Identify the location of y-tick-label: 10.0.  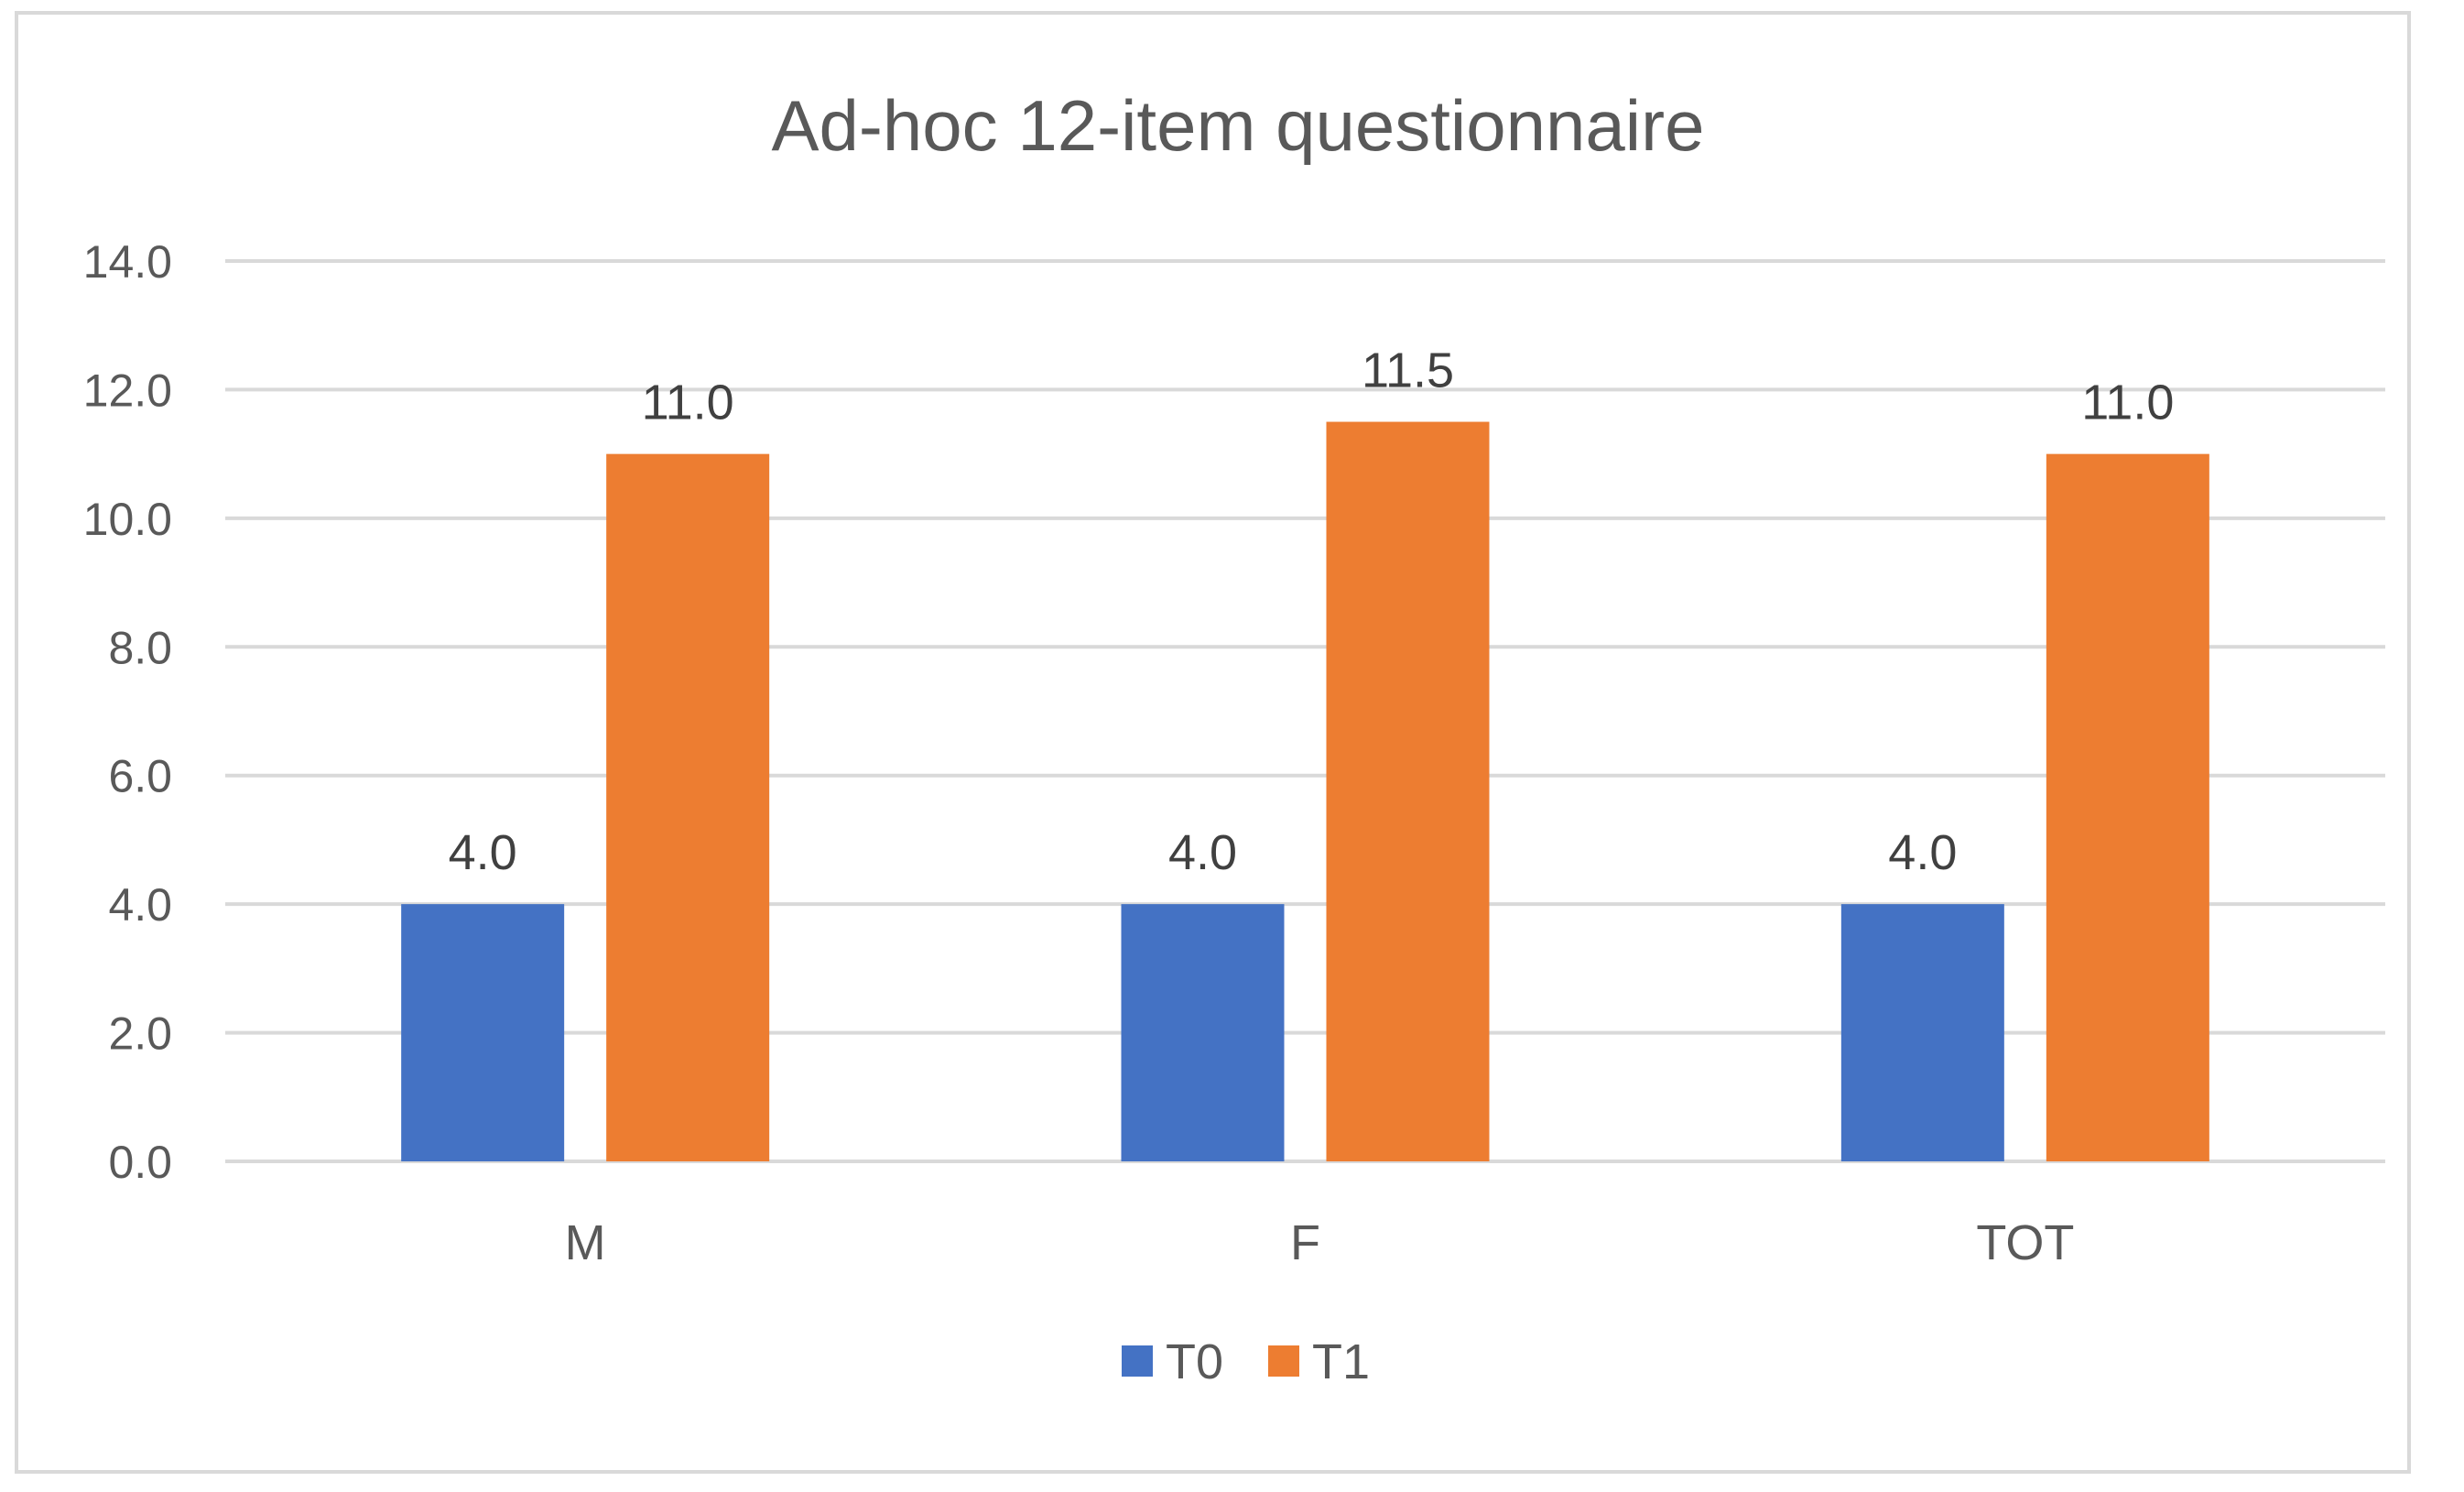
(128, 519).